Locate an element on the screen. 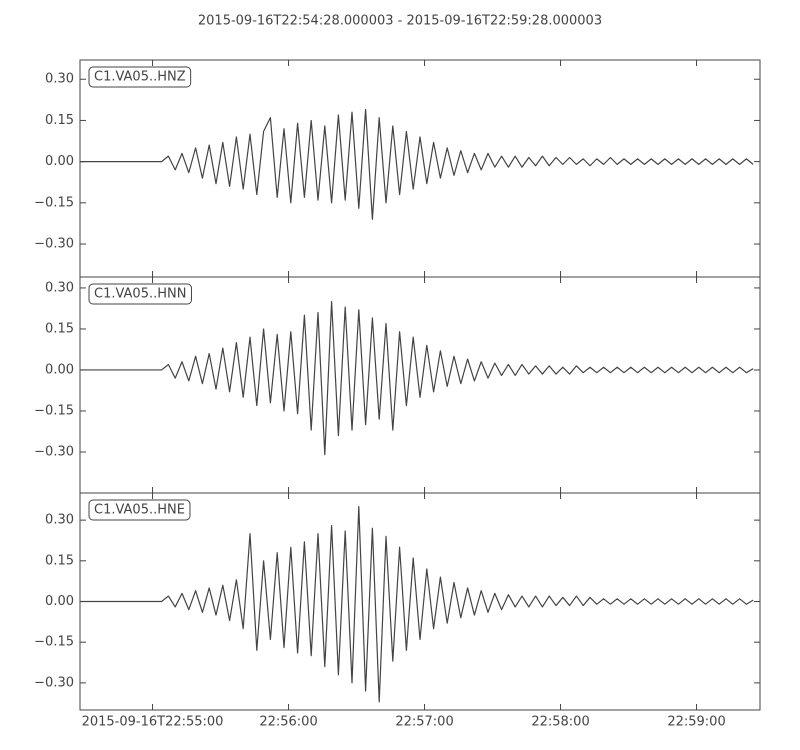  trace-label: C1.VA05..HNN is located at coordinates (140, 294).